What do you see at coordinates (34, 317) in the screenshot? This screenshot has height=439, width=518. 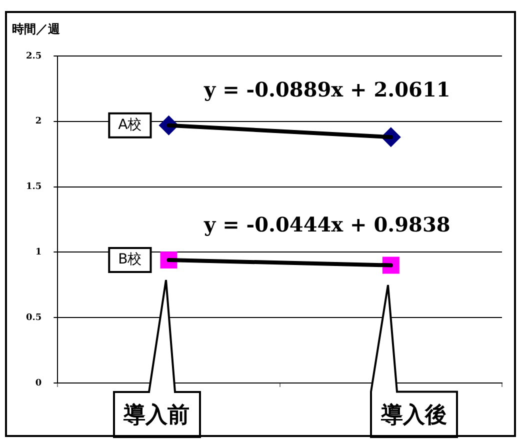 I see `y-tick-label: 0.5` at bounding box center [34, 317].